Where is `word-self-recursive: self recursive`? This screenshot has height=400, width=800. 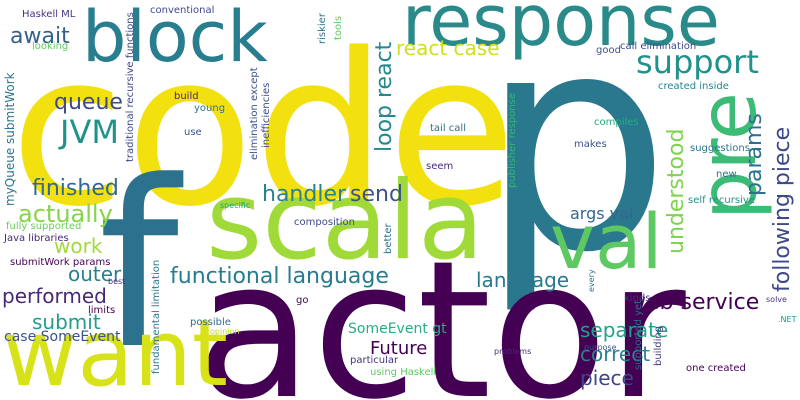 word-self-recursive: self recursive is located at coordinates (721, 200).